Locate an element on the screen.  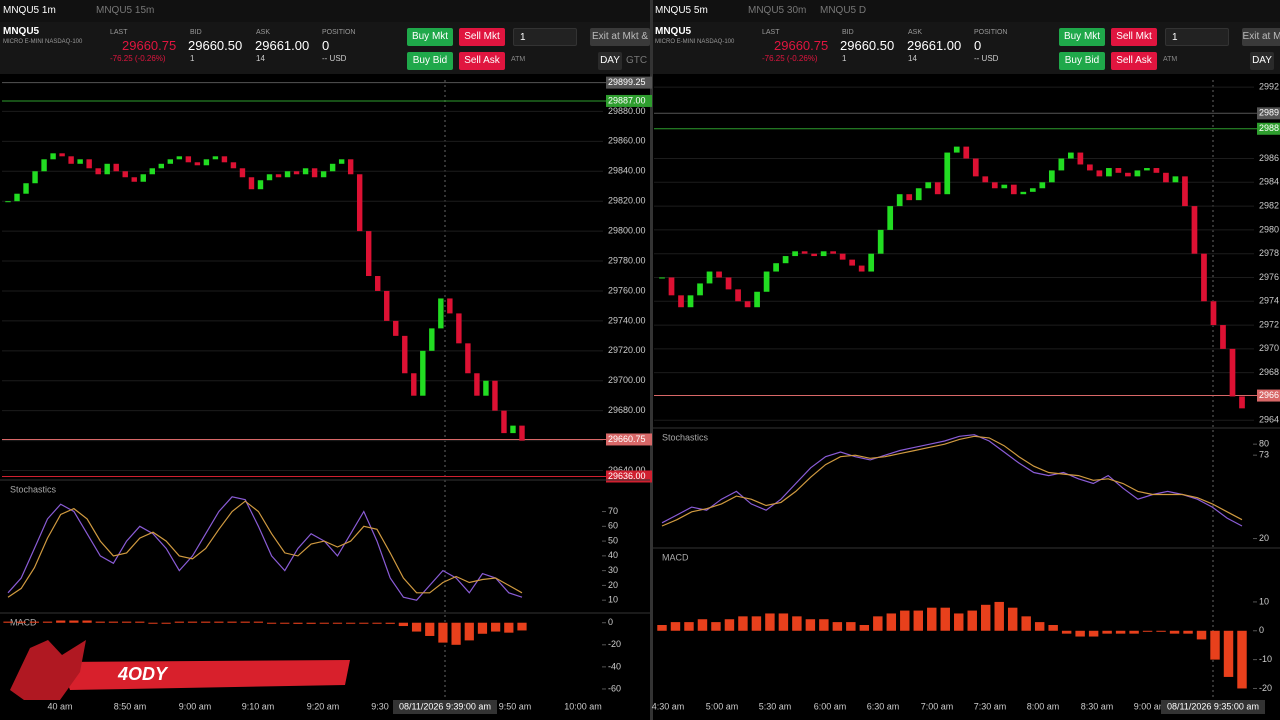
atm-label: ATM is located at coordinates (1170, 59).